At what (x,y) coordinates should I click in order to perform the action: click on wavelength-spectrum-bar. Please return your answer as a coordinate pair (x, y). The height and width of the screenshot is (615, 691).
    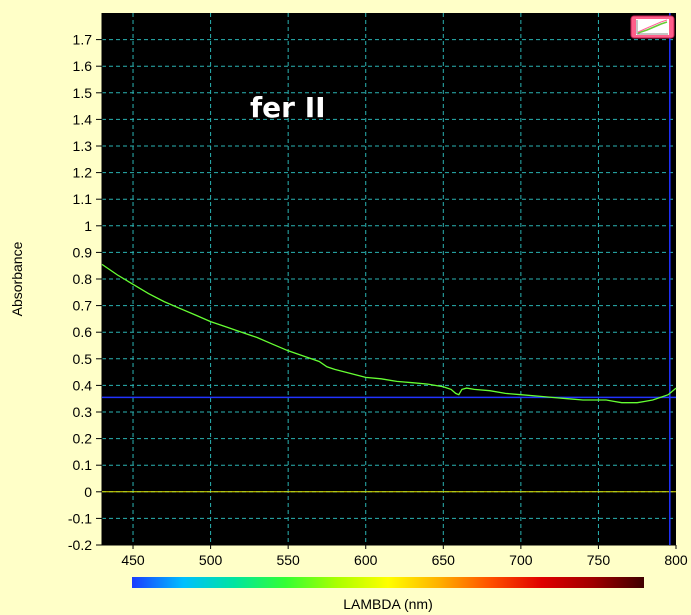
    Looking at the image, I should click on (388, 582).